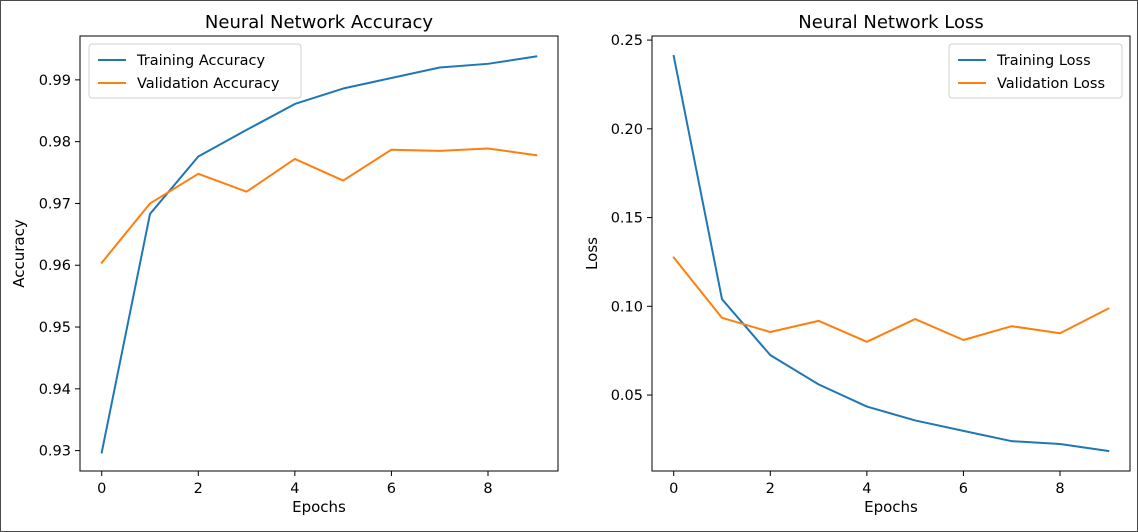  Describe the element at coordinates (55, 328) in the screenshot. I see `y-tick-label: 0.95` at that location.